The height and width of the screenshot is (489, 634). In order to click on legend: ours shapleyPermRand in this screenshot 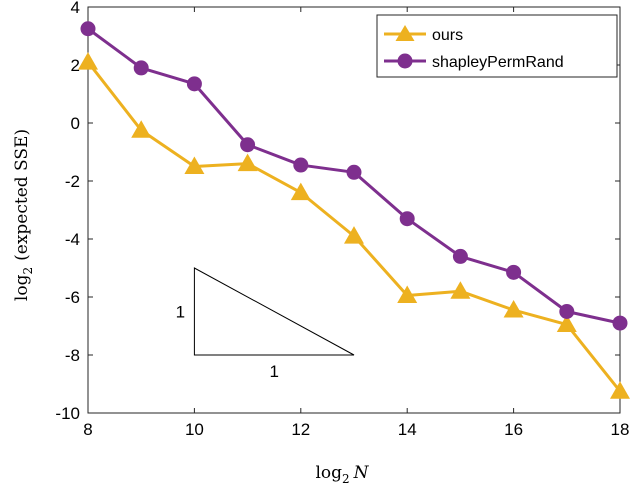, I will do `click(497, 46)`.